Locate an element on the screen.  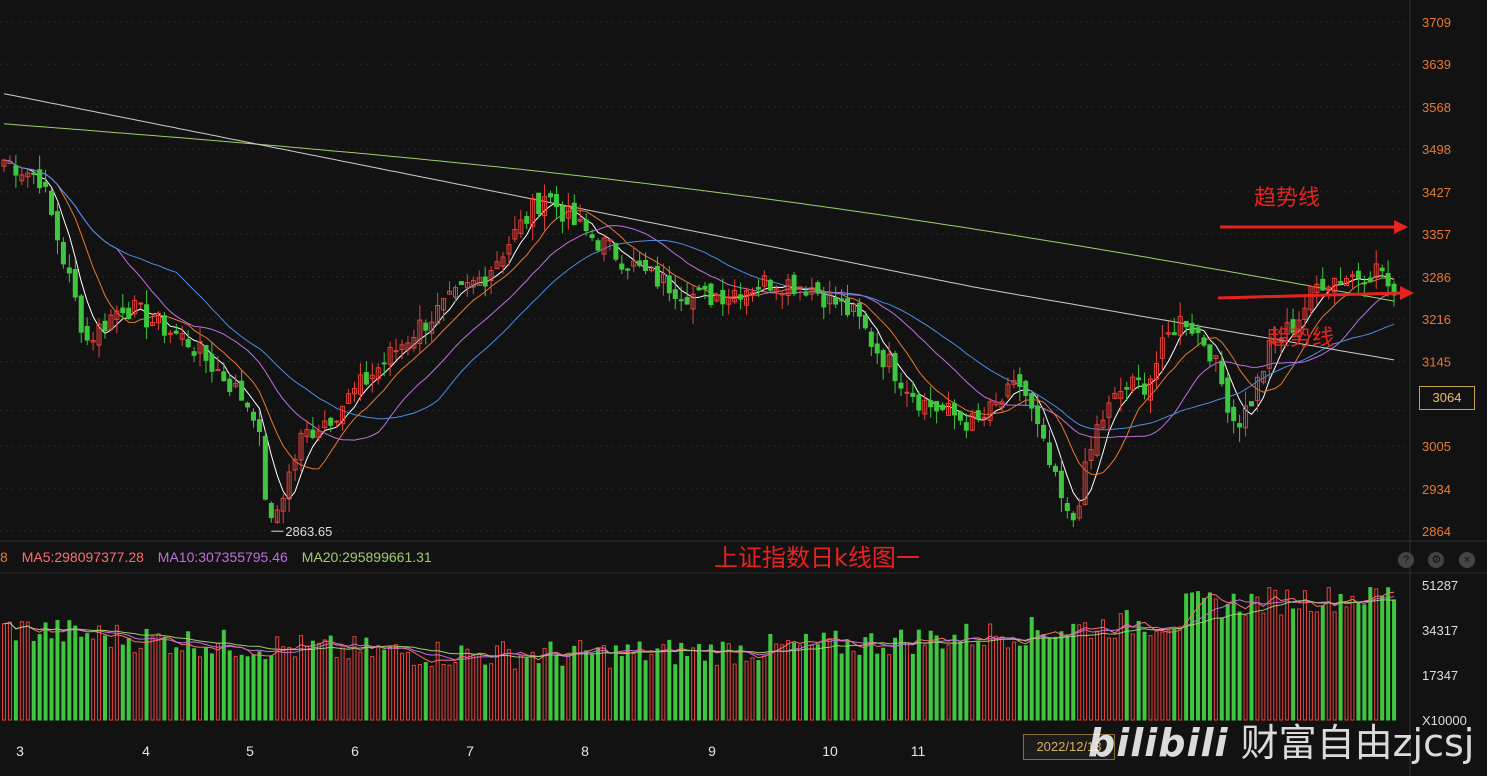
price-tick-label: 3709 is located at coordinates (1436, 22).